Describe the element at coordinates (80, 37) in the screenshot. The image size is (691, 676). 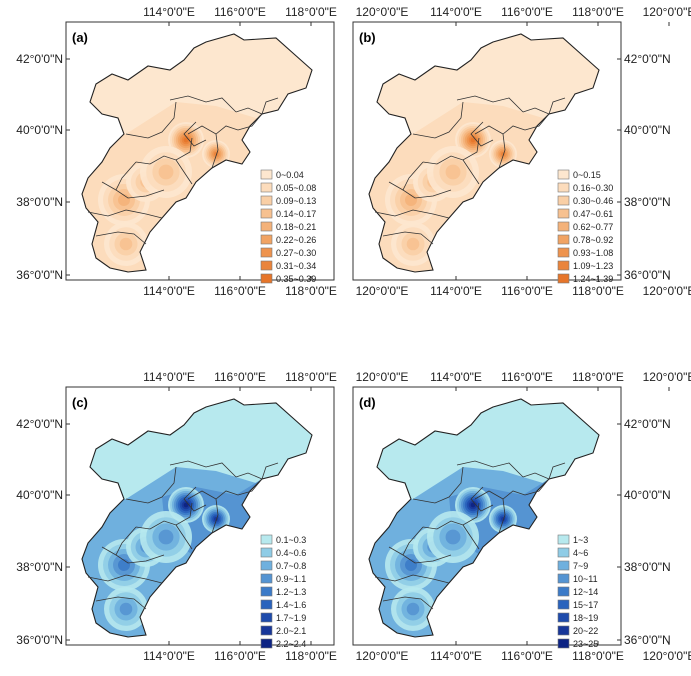
I see `panel-label: (a)` at that location.